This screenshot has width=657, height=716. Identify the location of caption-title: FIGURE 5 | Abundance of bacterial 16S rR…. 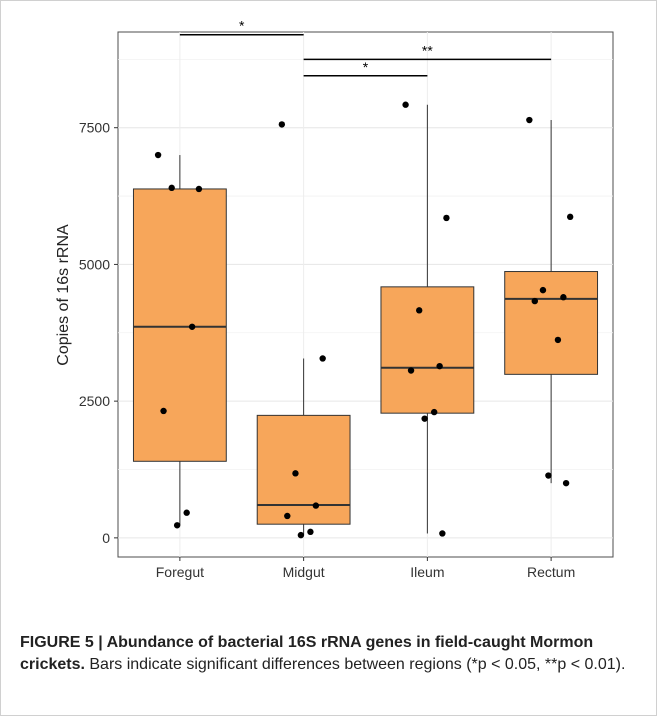
(307, 653).